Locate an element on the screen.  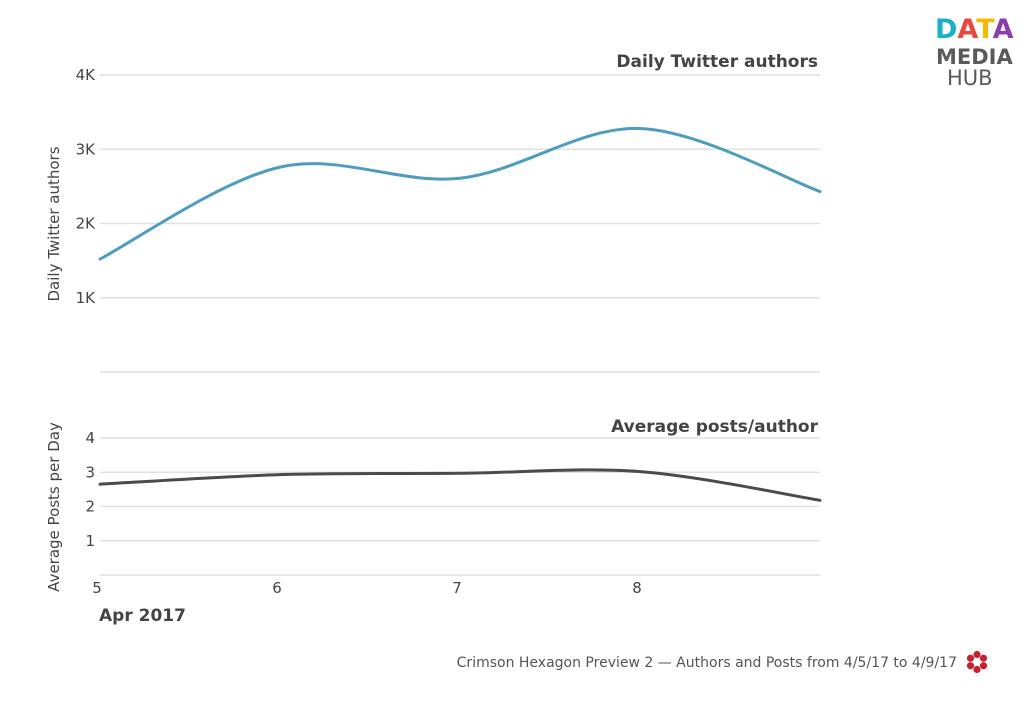
bottom-series-line is located at coordinates (460, 485).